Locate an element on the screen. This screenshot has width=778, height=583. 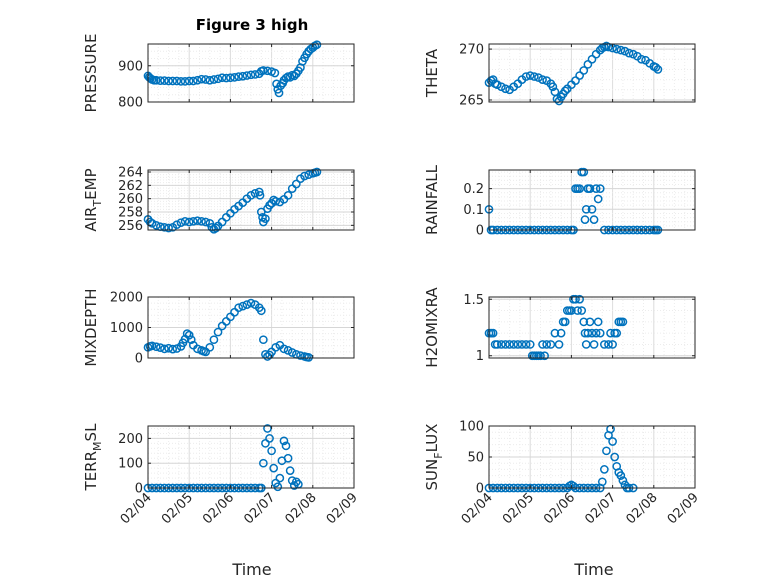
y-tick-label: 200 is located at coordinates (130, 439).